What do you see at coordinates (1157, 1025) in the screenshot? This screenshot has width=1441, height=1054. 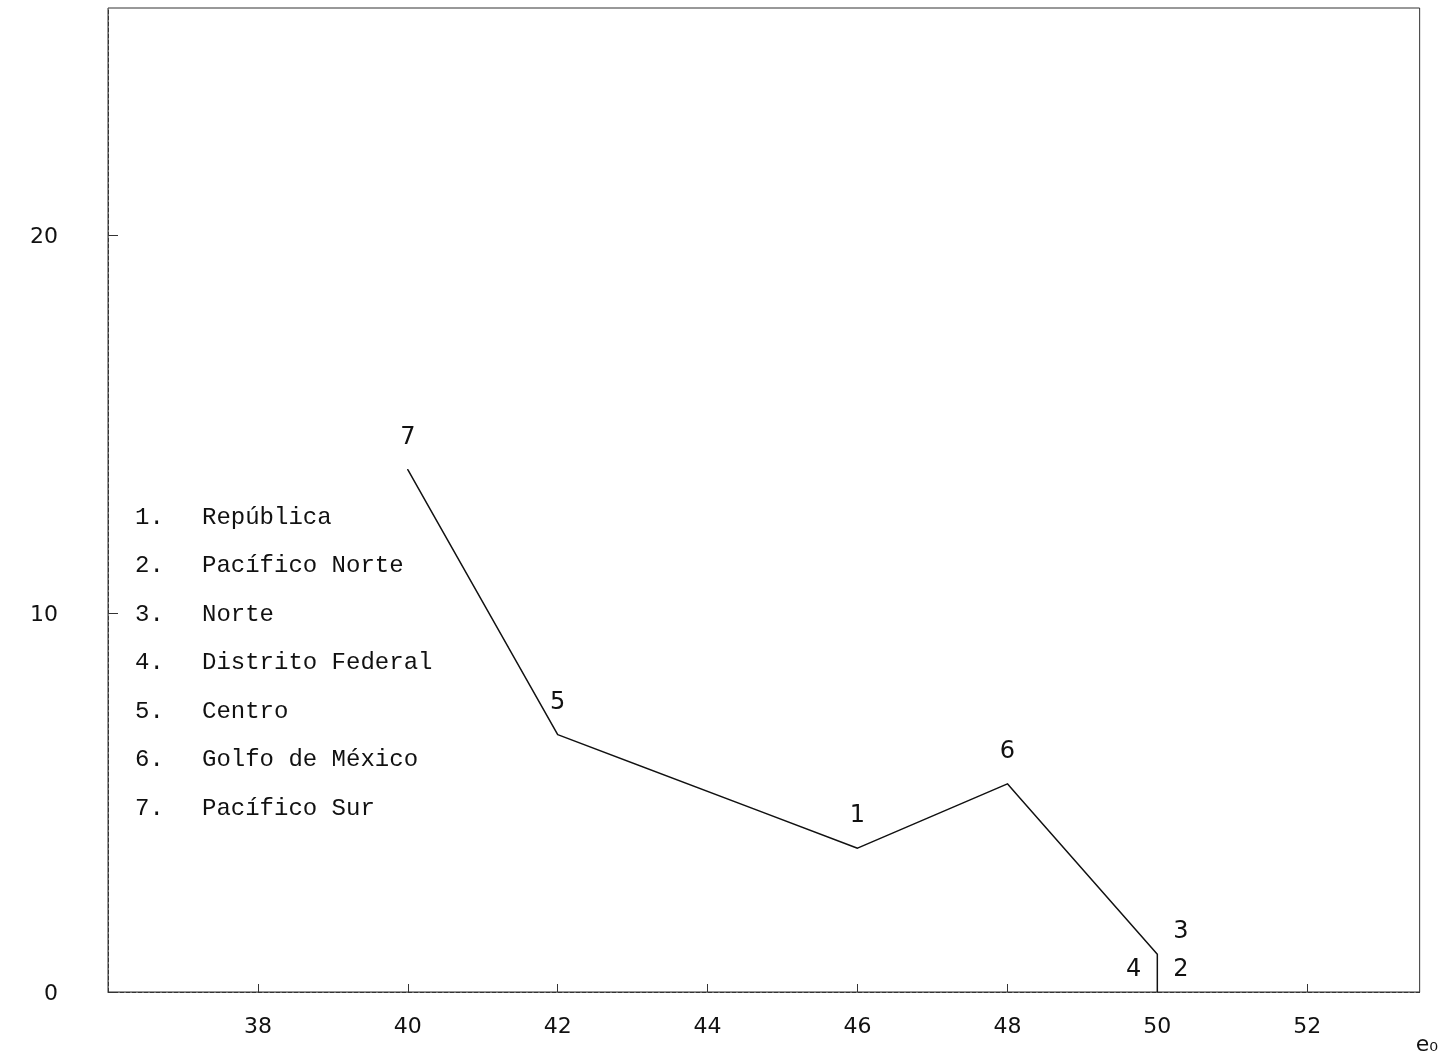 I see `x-tick-label: 50` at bounding box center [1157, 1025].